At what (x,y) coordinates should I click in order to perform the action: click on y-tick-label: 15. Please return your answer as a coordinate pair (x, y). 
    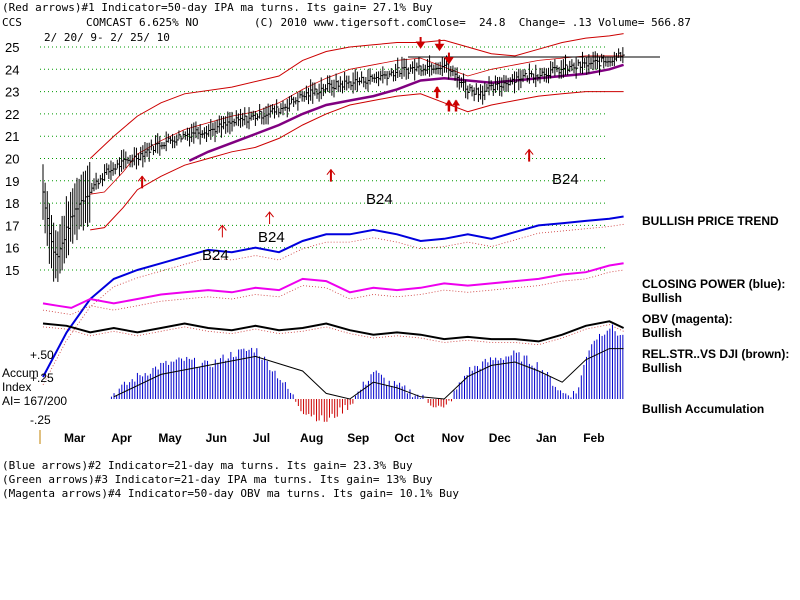
    Looking at the image, I should click on (12, 270).